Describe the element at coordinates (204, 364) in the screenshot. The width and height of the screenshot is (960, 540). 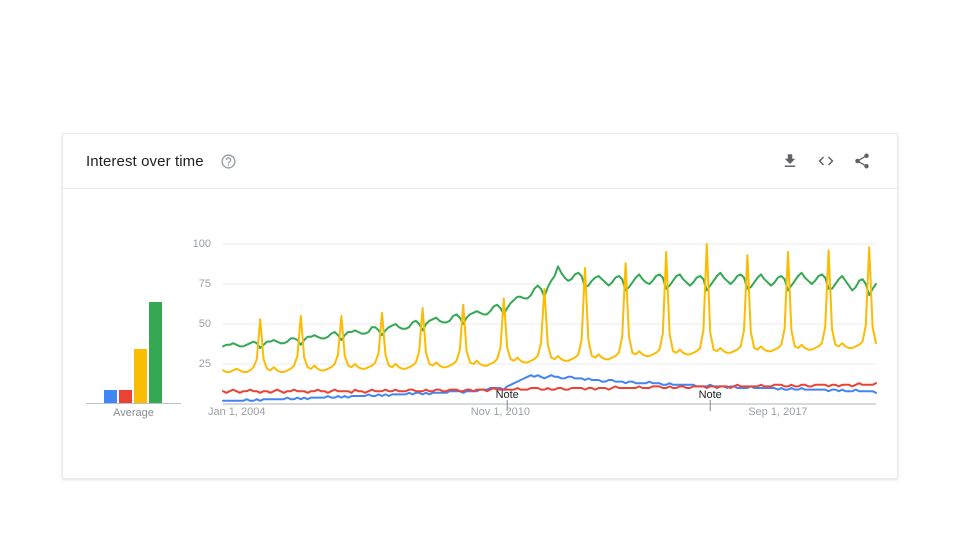
I see `y-axis-label: 25` at that location.